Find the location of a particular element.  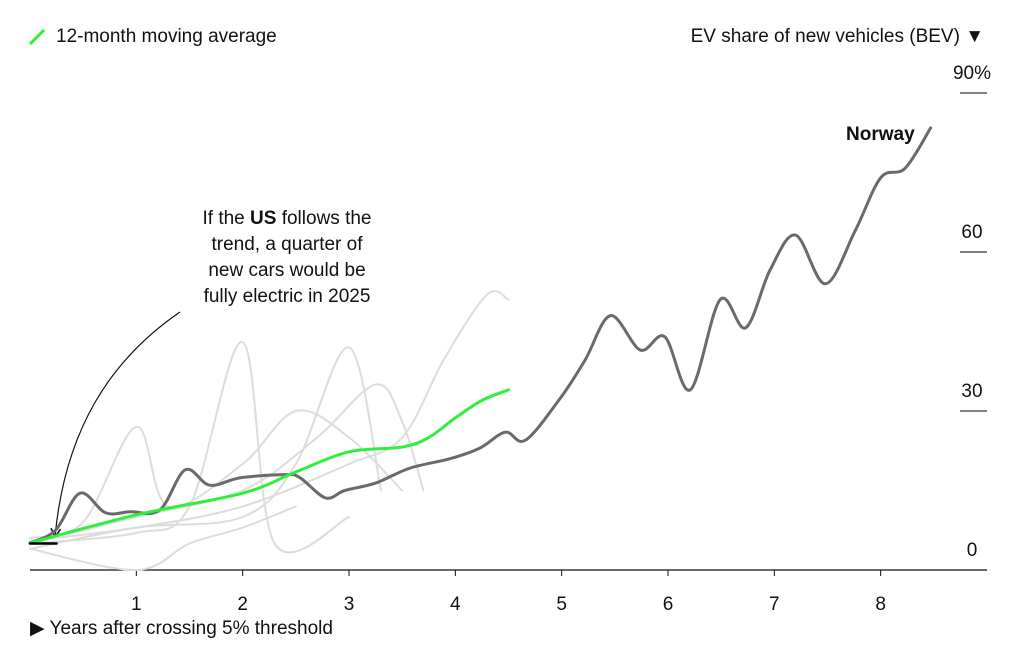

annotation-text: follows the is located at coordinates (323, 218).